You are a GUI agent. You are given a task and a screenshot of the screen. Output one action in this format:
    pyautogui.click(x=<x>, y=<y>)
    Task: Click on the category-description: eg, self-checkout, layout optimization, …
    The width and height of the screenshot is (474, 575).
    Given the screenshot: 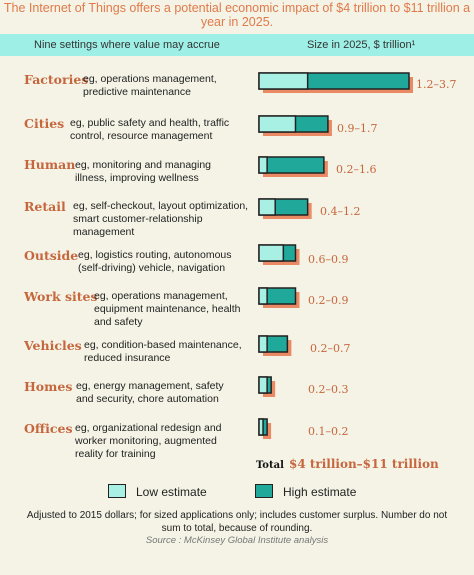 What is the action you would take?
    pyautogui.click(x=161, y=219)
    